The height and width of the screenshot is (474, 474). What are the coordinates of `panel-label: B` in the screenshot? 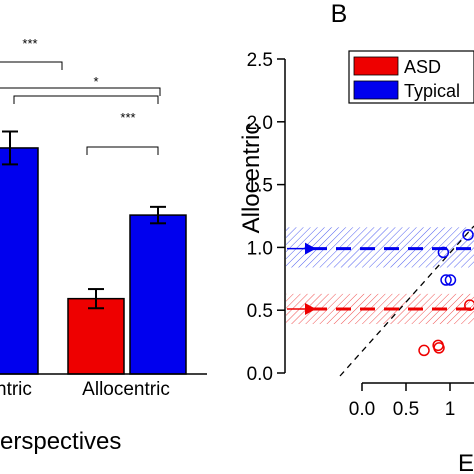 It's located at (339, 14).